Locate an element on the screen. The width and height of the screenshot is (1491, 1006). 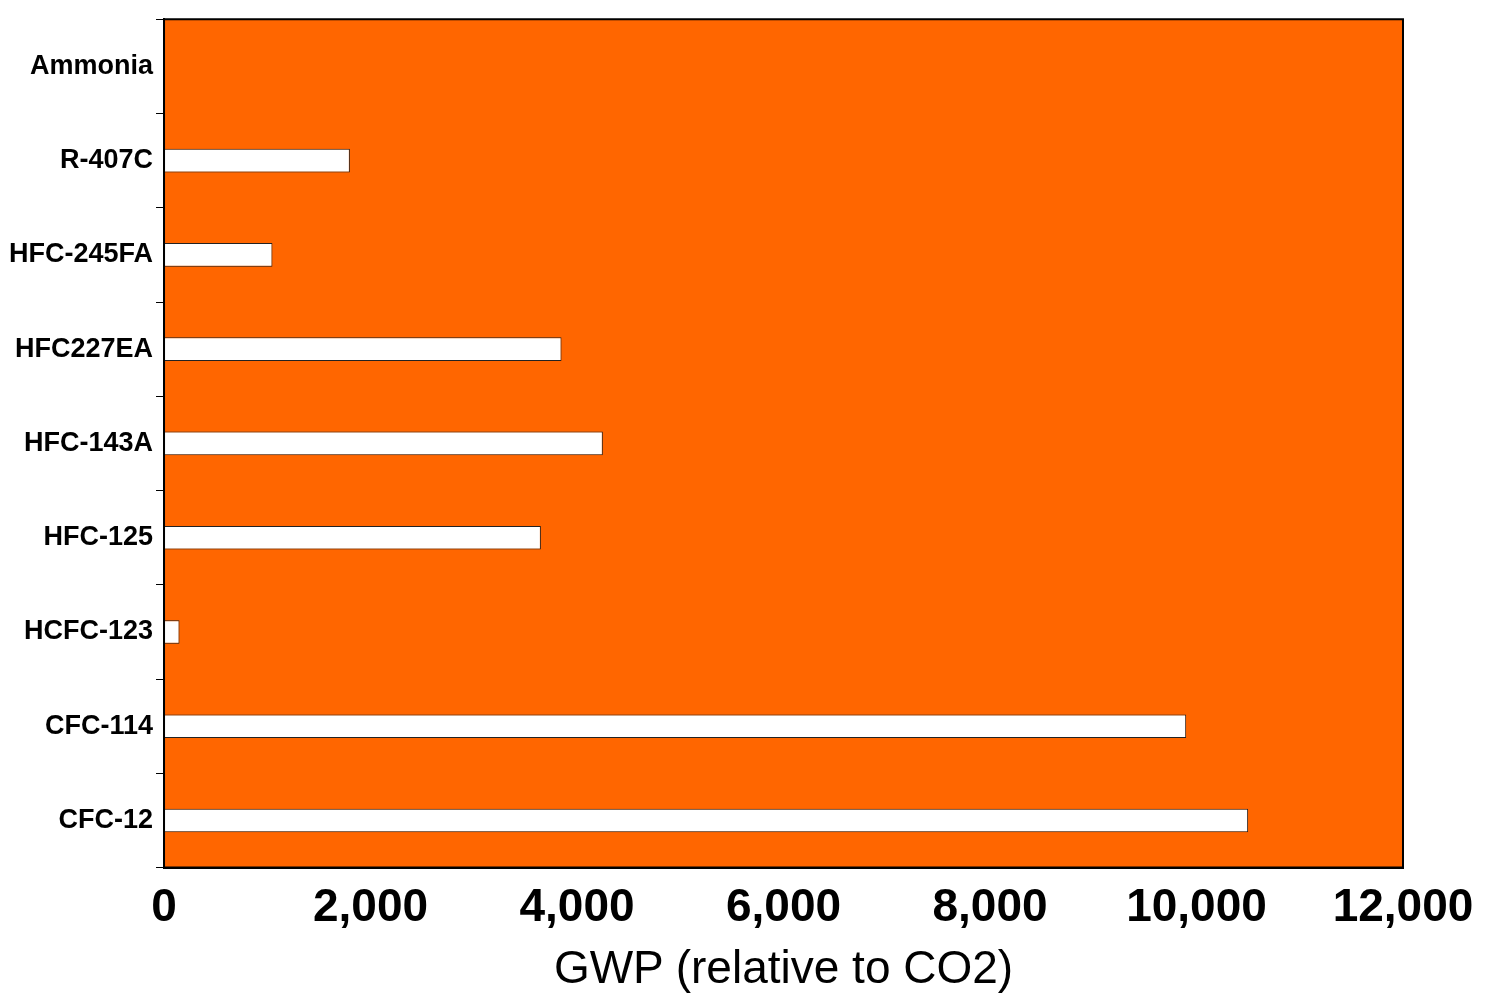
x-axis-title: GWP (relative to CO2) is located at coordinates (783, 967).